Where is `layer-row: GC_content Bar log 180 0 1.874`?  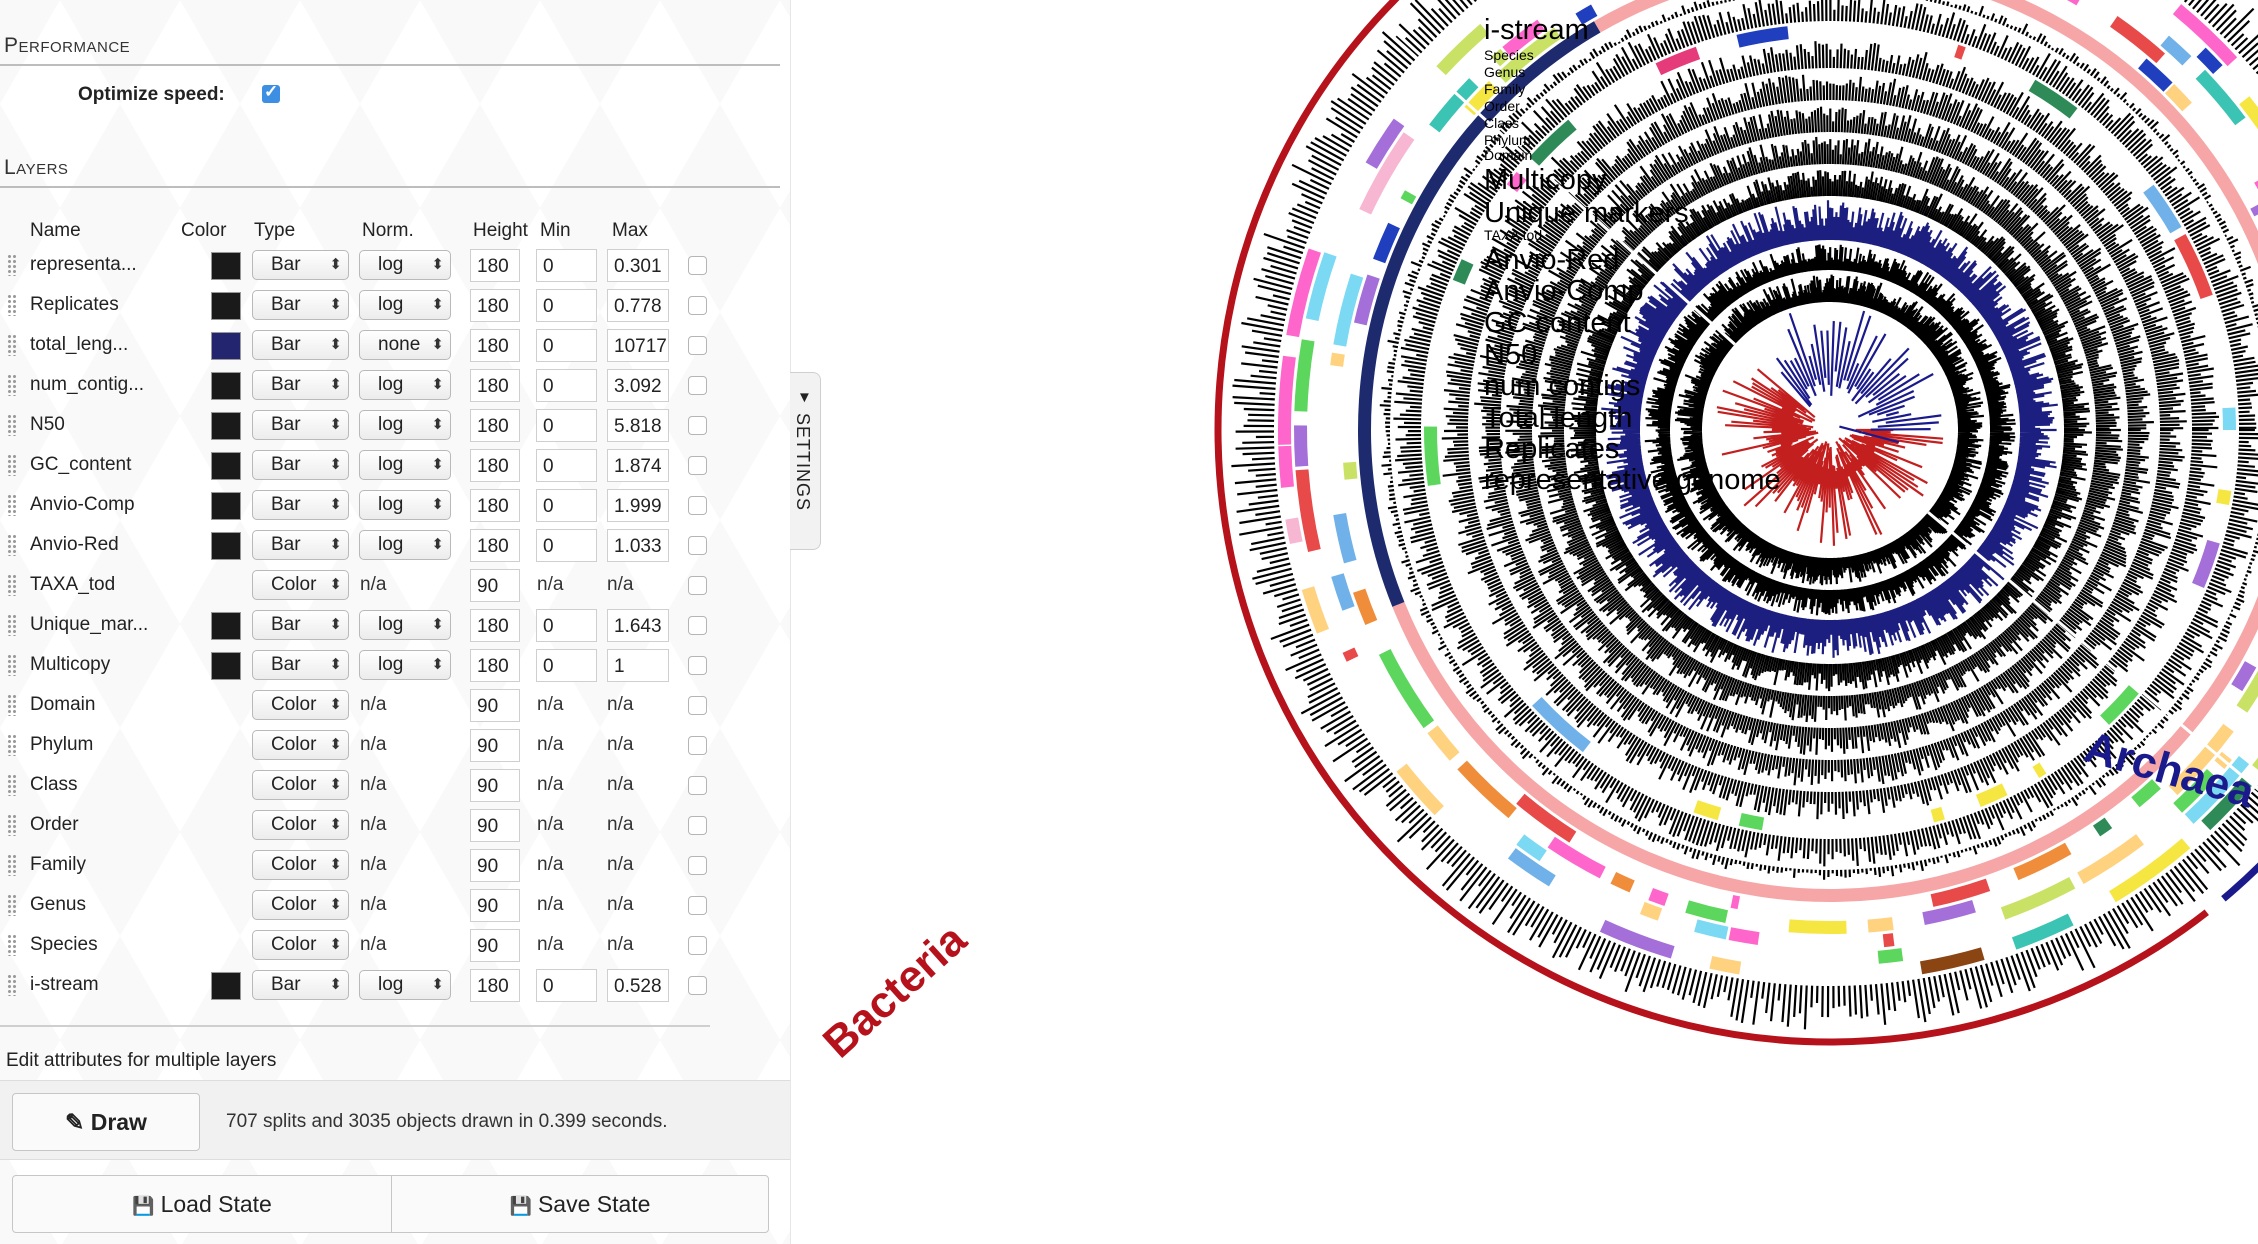
layer-row: GC_content Bar log 180 0 1.874 is located at coordinates (390, 465).